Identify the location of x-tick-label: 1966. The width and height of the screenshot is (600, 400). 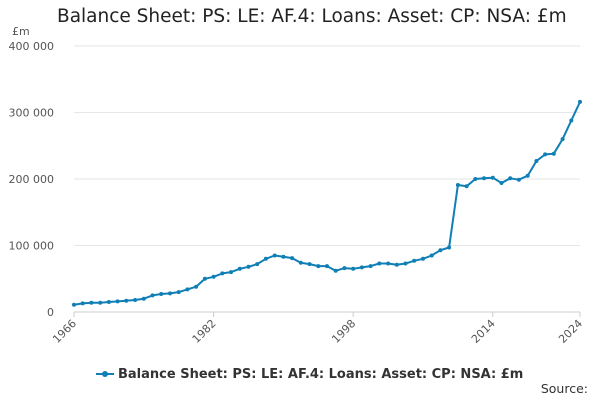
(64, 331).